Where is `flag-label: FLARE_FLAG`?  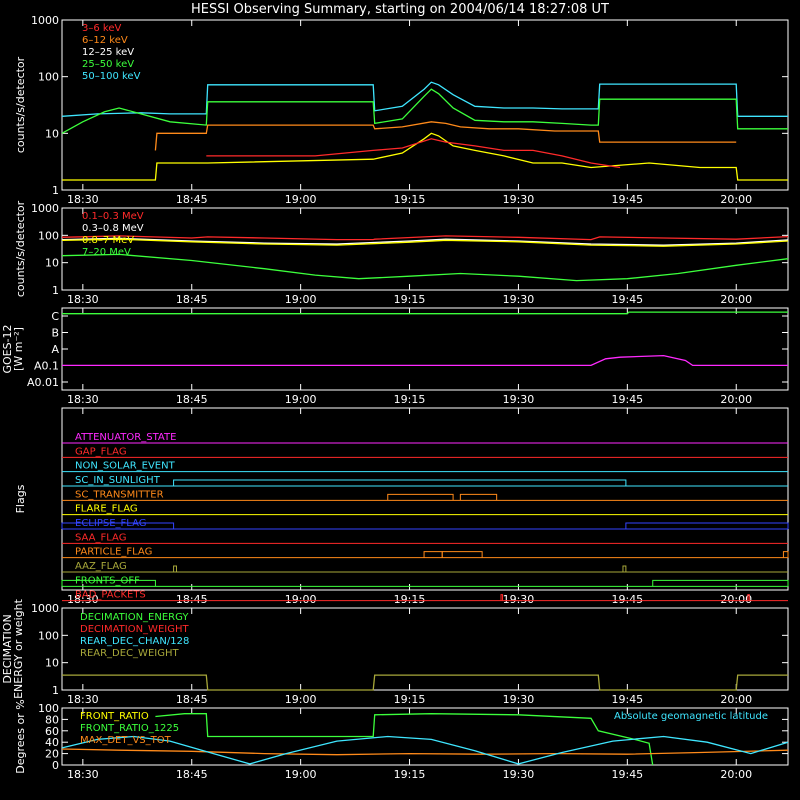
flag-label: FLARE_FLAG is located at coordinates (106, 509).